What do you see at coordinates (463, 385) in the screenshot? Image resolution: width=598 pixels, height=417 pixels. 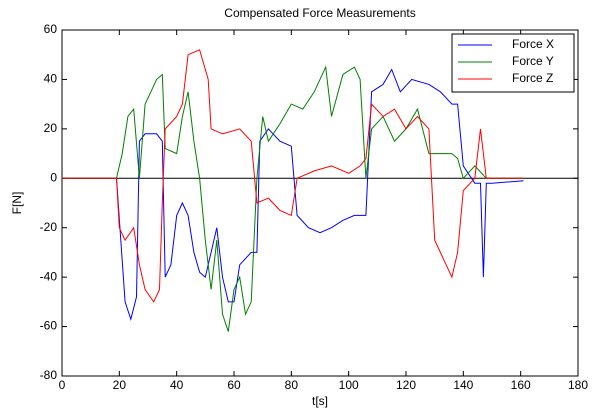 I see `x-tick-label: 140` at bounding box center [463, 385].